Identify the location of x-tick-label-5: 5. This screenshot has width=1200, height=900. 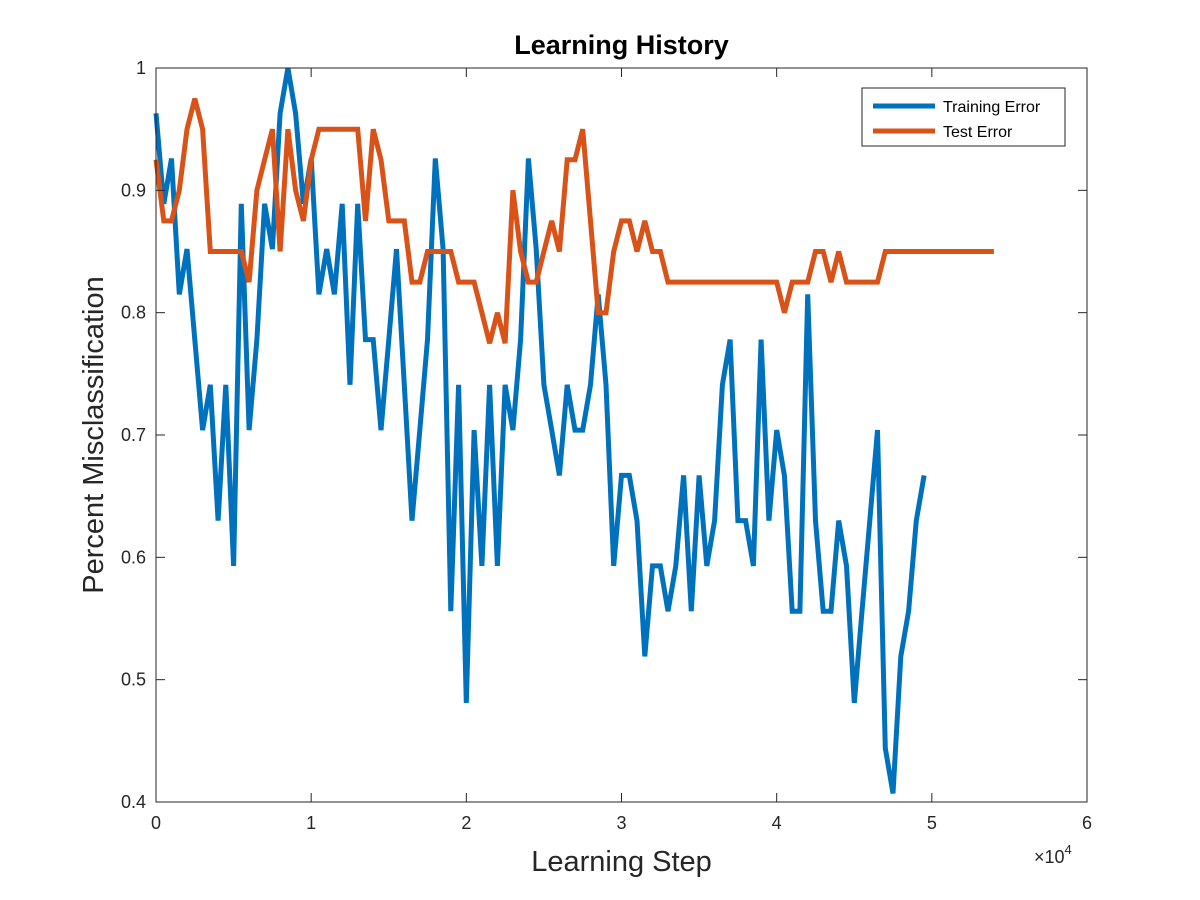
(932, 823).